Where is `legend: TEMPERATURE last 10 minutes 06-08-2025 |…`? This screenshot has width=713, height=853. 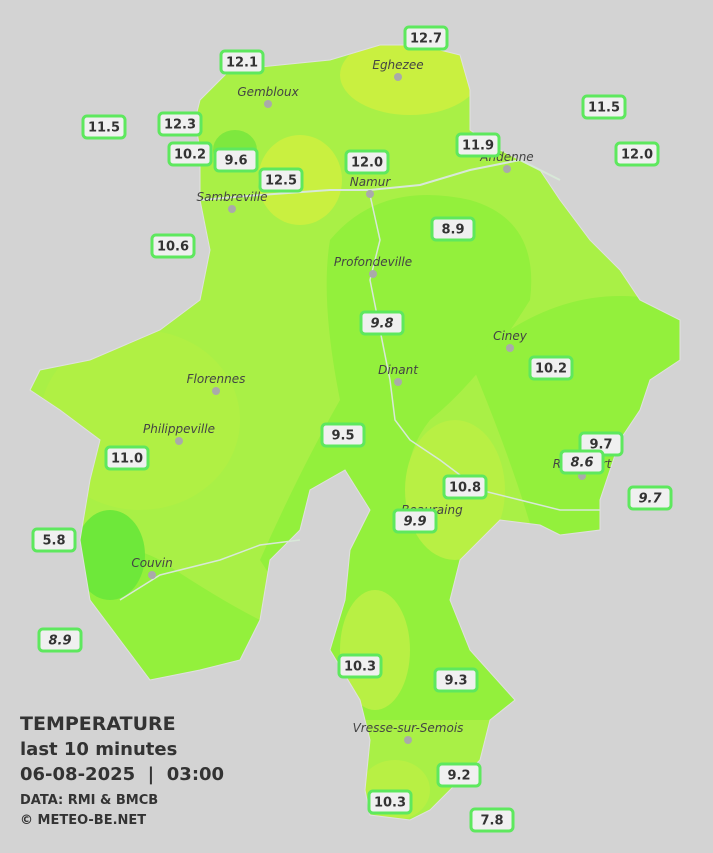 legend: TEMPERATURE last 10 minutes 06-08-2025 |… is located at coordinates (122, 770).